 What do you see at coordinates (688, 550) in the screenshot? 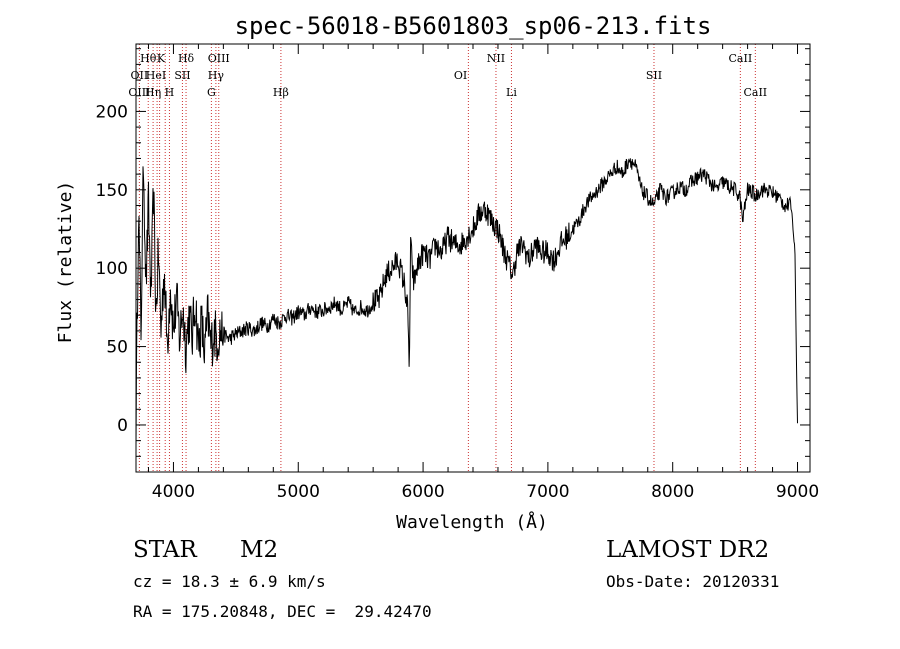
I see `survey-name: LAMOST DR2` at bounding box center [688, 550].